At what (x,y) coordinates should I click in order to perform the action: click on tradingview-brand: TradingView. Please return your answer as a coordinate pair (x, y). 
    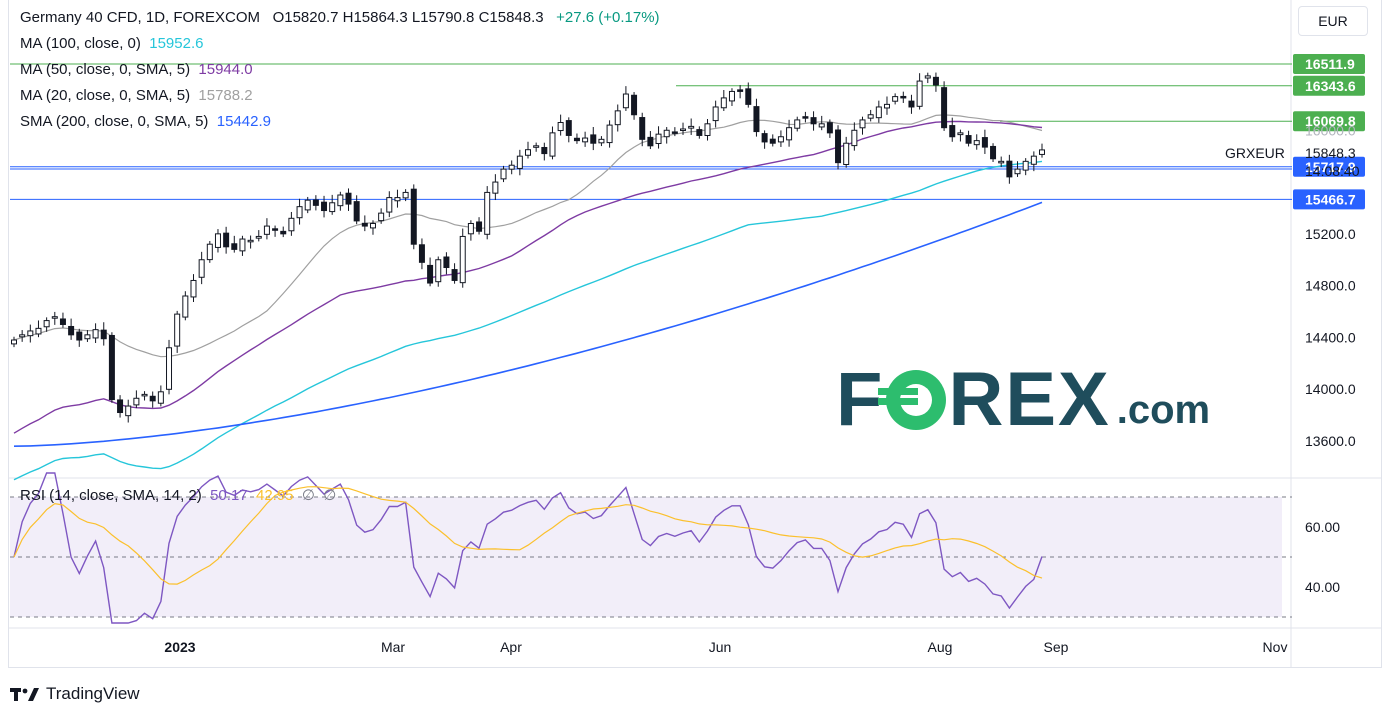
    Looking at the image, I should click on (75, 694).